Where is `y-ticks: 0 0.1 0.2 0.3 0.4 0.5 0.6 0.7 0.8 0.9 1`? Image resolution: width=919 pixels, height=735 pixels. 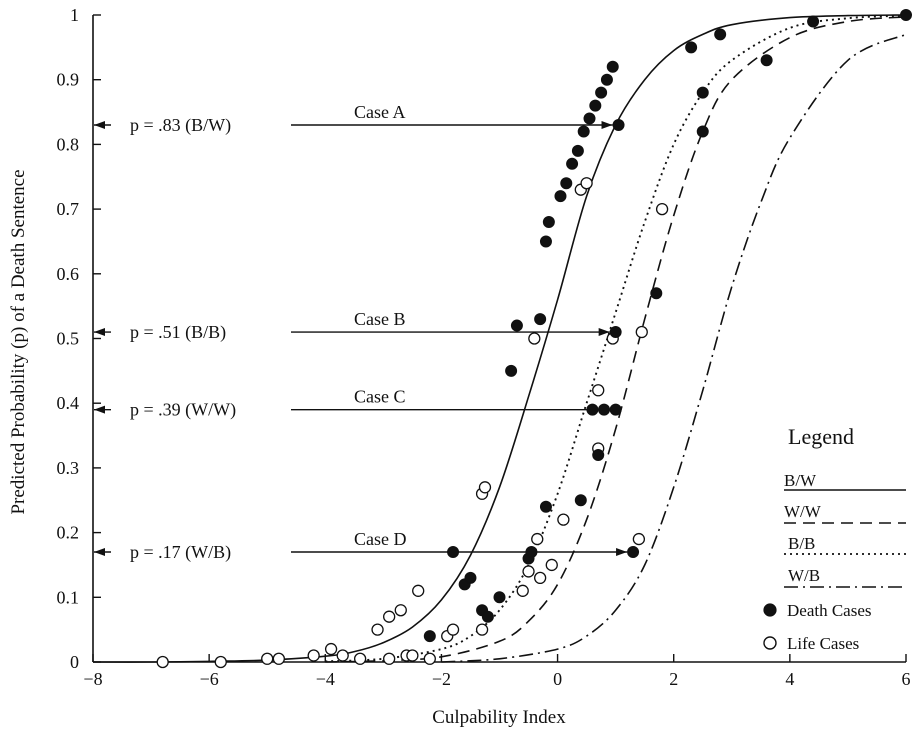
y-ticks: 0 0.1 0.2 0.3 0.4 0.5 0.6 0.7 0.8 0.9 1 is located at coordinates (79, 338).